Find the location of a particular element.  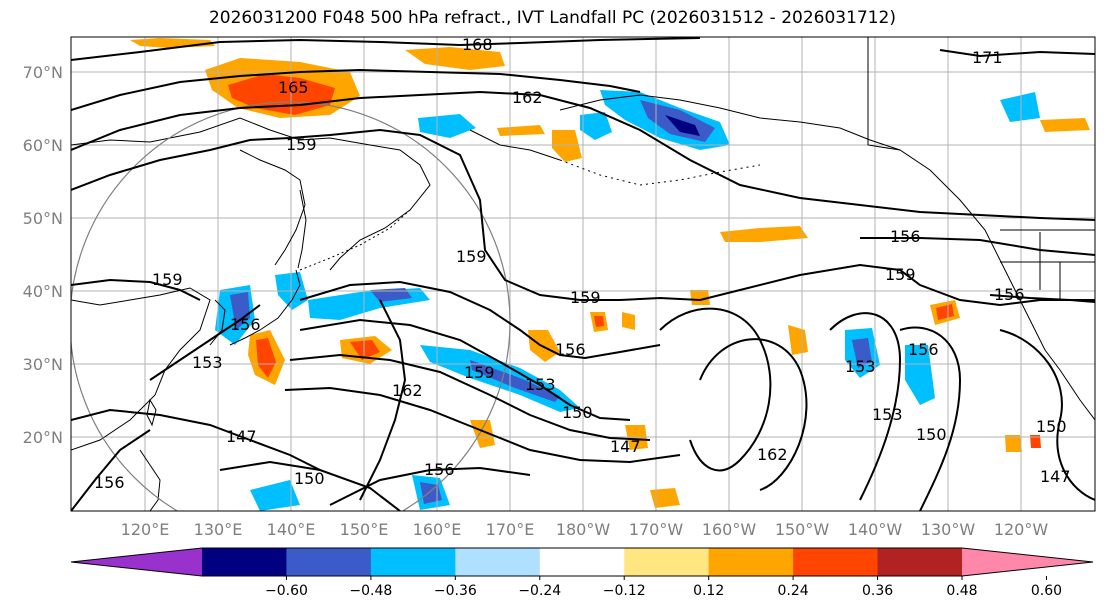

shade-navy is located at coordinates (682, 125).